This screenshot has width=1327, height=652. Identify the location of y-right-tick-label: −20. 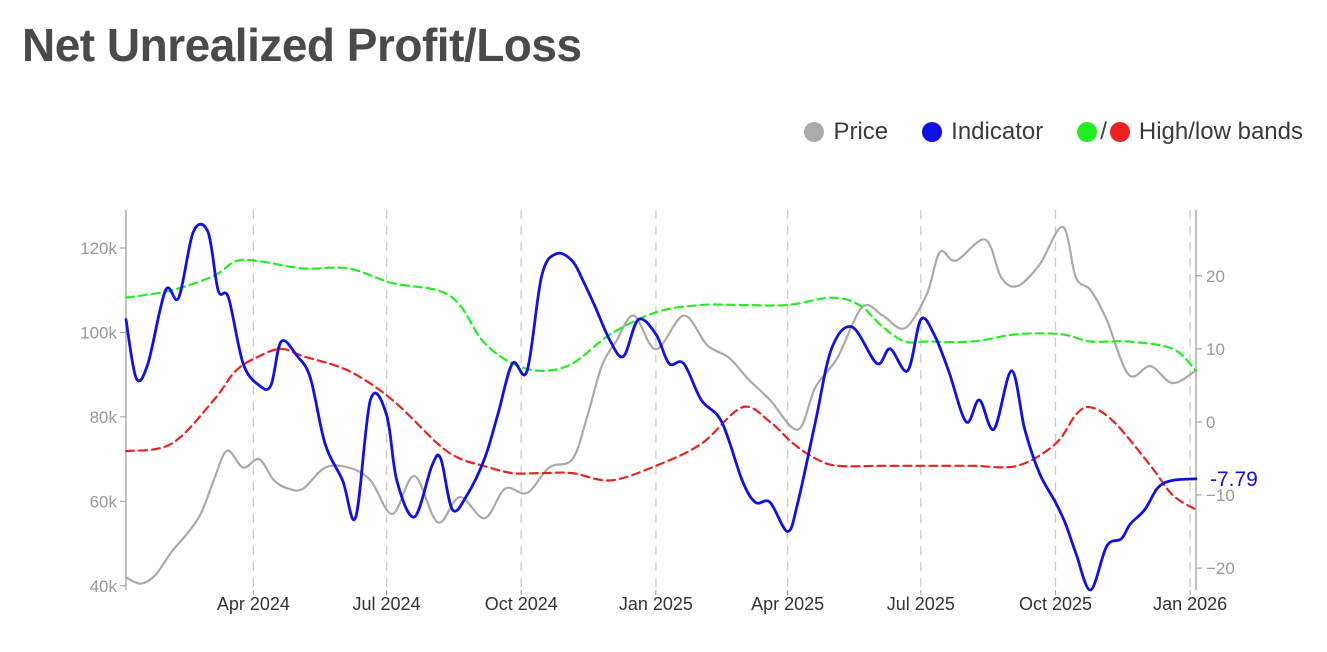
(1220, 568).